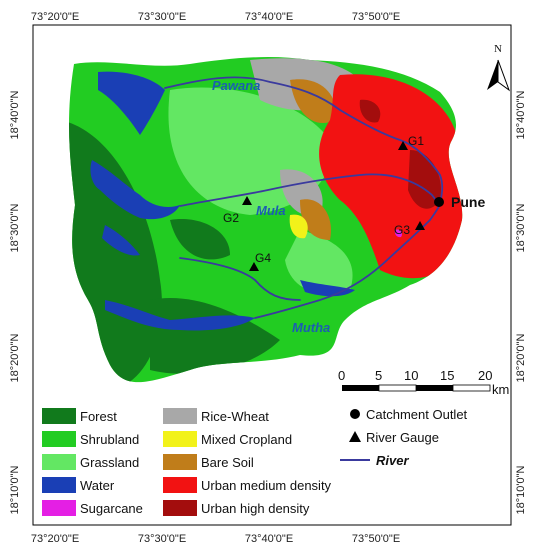 This screenshot has height=550, width=546. What do you see at coordinates (411, 375) in the screenshot?
I see `scale-tick-10: 10` at bounding box center [411, 375].